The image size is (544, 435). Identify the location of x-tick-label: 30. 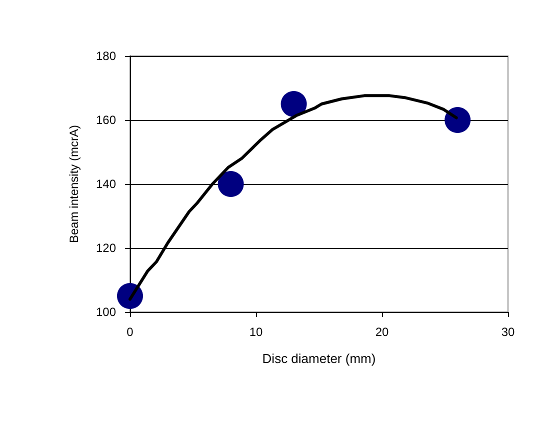
(508, 332).